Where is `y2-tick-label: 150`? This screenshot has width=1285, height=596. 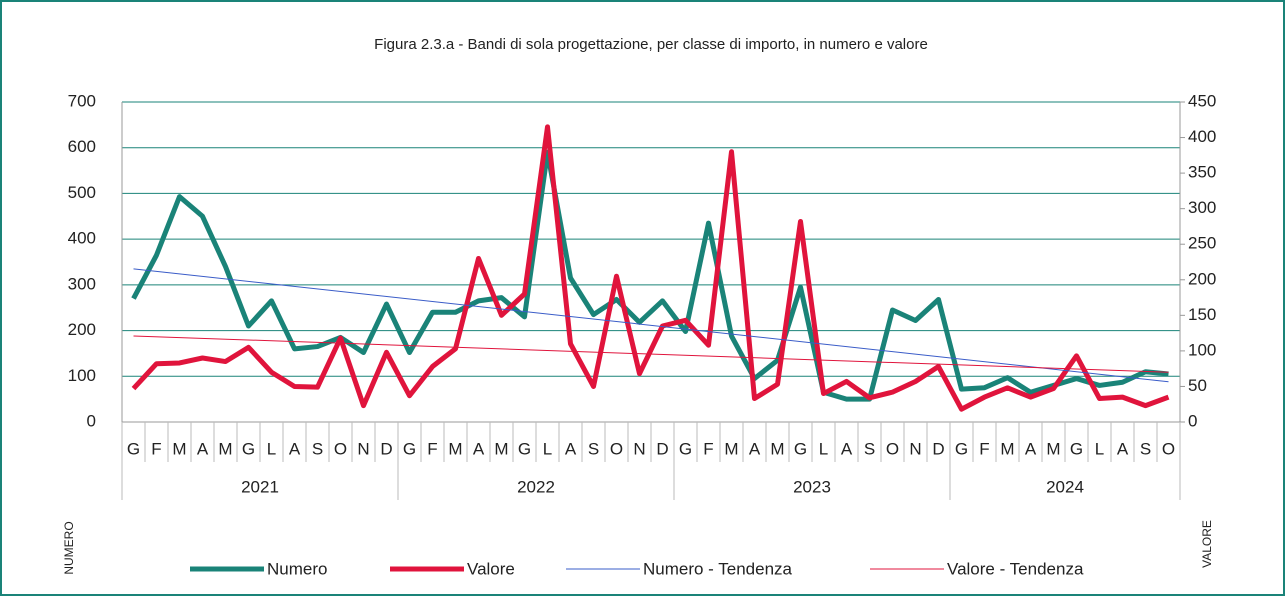
y2-tick-label: 150 is located at coordinates (1202, 314).